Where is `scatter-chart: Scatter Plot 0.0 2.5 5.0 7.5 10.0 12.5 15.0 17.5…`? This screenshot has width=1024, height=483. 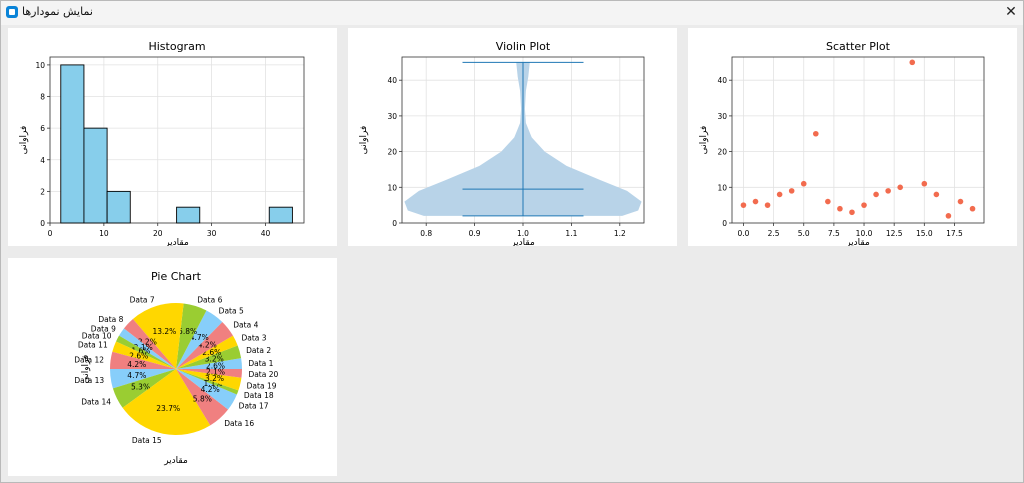 scatter-chart: Scatter Plot 0.0 2.5 5.0 7.5 10.0 12.5 15.0 17.5… is located at coordinates (842, 143).